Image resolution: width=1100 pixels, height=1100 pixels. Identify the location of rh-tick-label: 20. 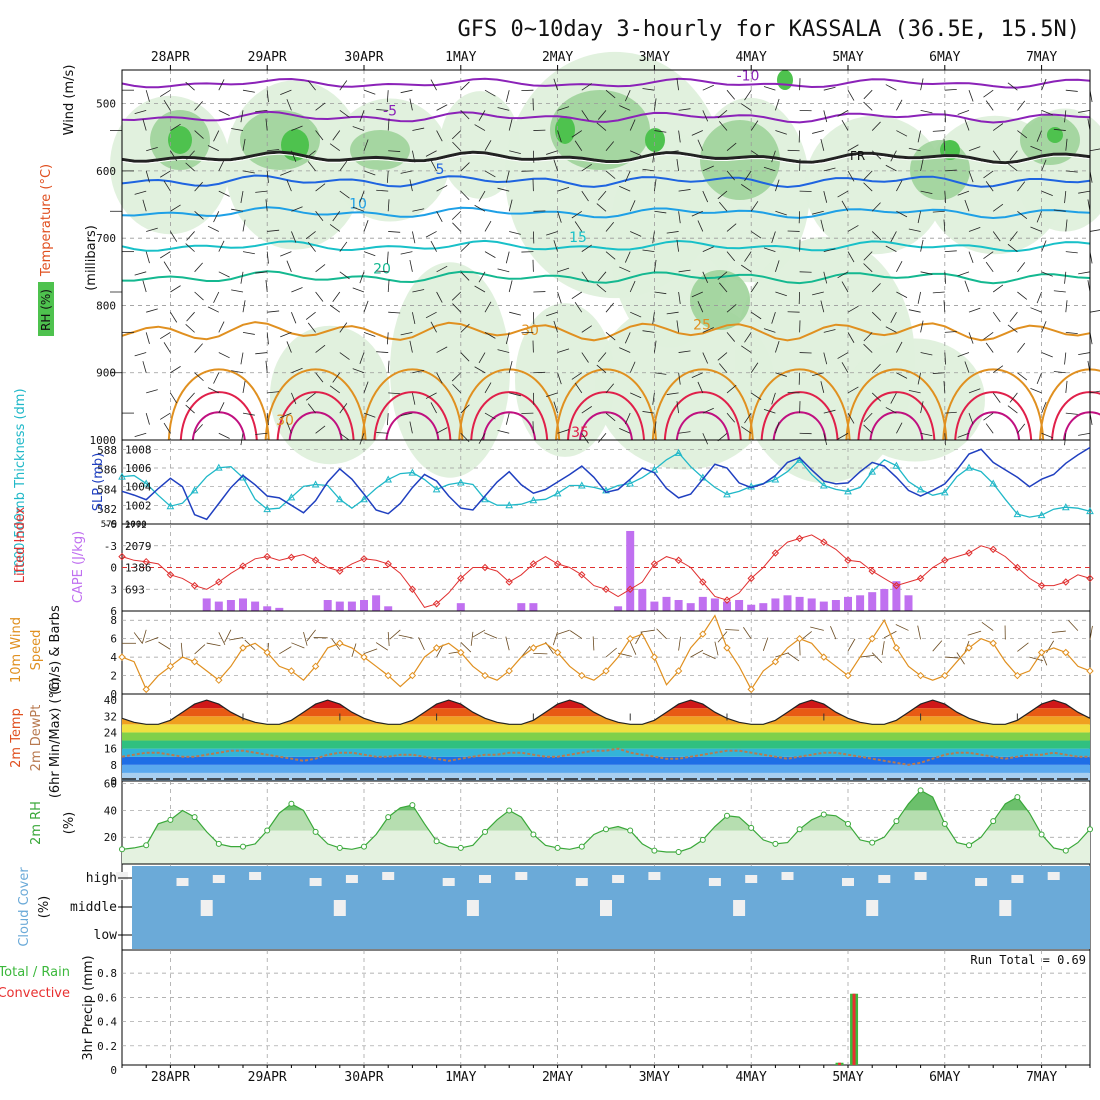
(110, 837).